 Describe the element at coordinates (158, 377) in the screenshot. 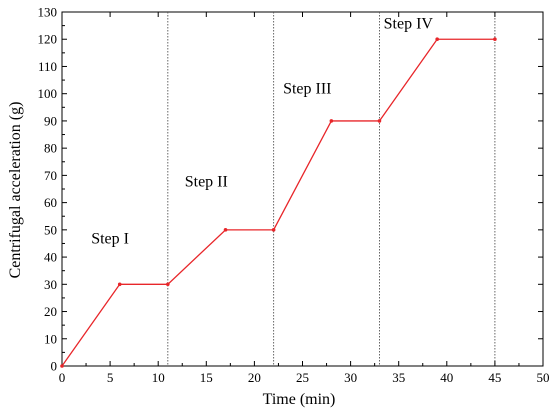

I see `x-tick-label: 10` at that location.